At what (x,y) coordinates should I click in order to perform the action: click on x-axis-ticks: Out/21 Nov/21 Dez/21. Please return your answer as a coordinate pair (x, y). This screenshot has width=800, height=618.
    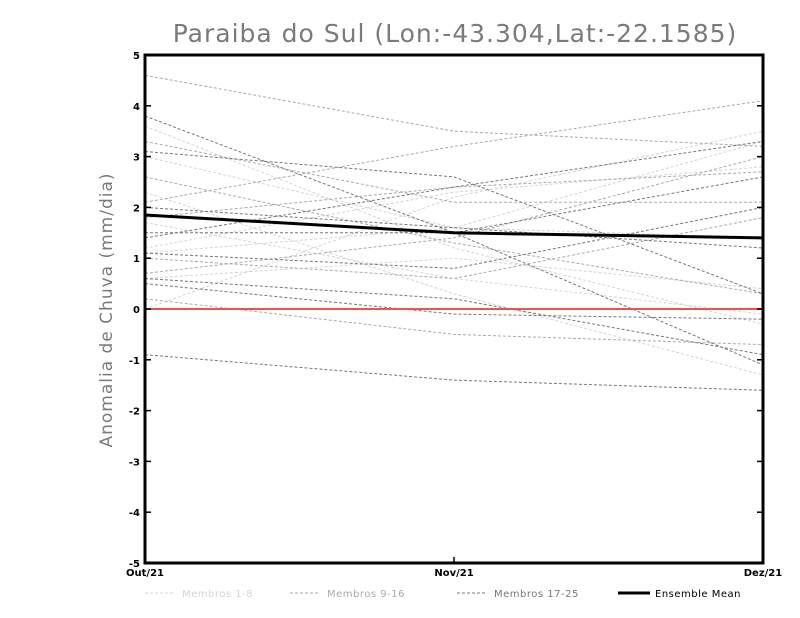
    Looking at the image, I should click on (454, 568).